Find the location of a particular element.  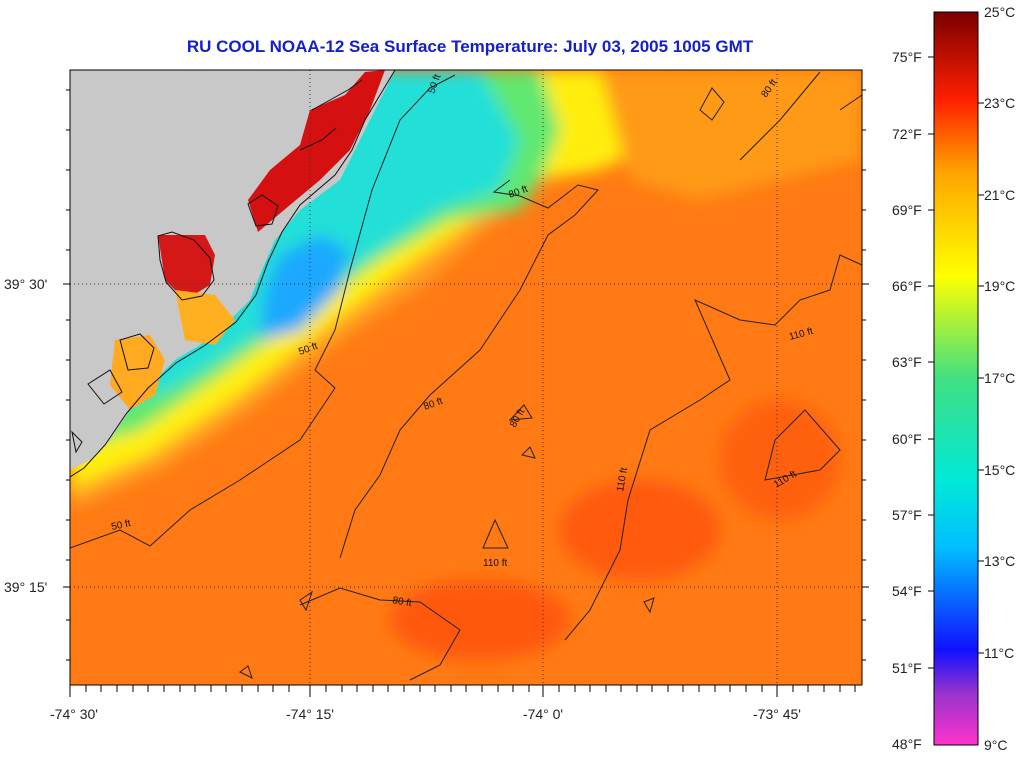

colorbar-celsius-label: 13°C is located at coordinates (1000, 561).